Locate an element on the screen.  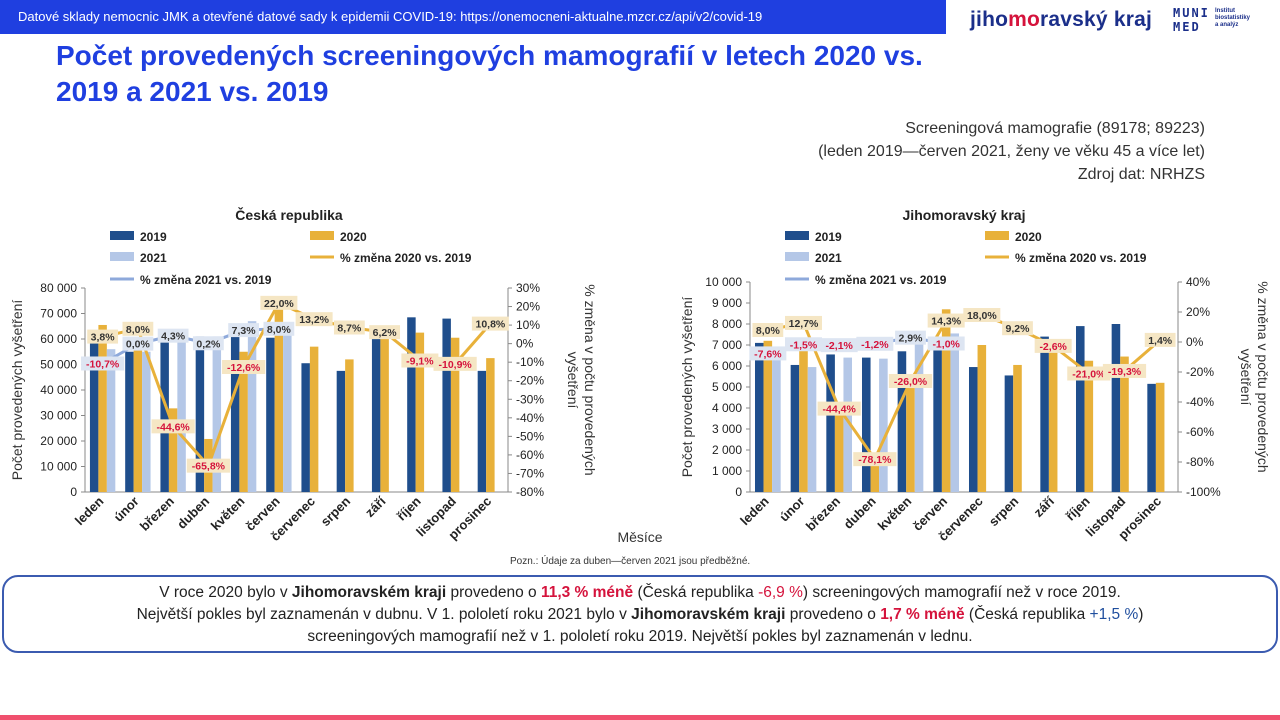
data-label: 7,3% is located at coordinates (244, 331).